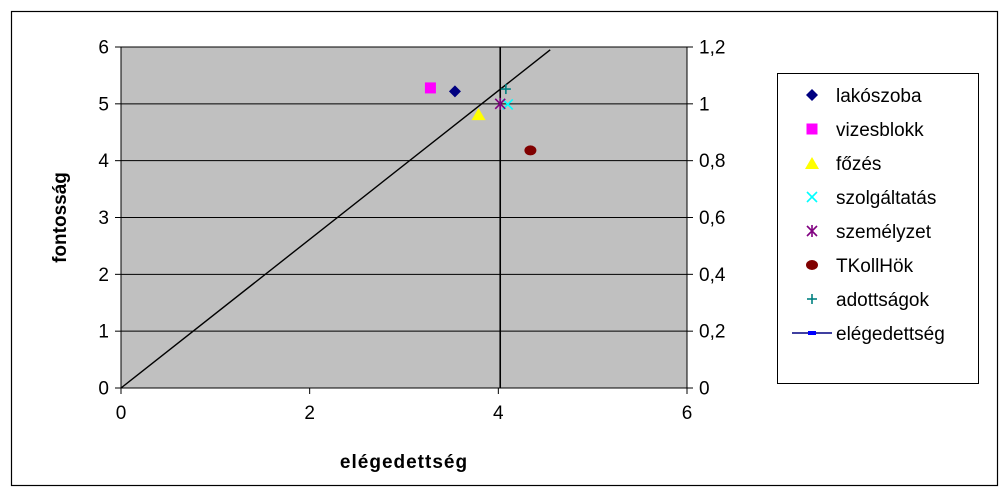 The image size is (1005, 497). I want to click on x-marker-stroke, so click(812, 197).